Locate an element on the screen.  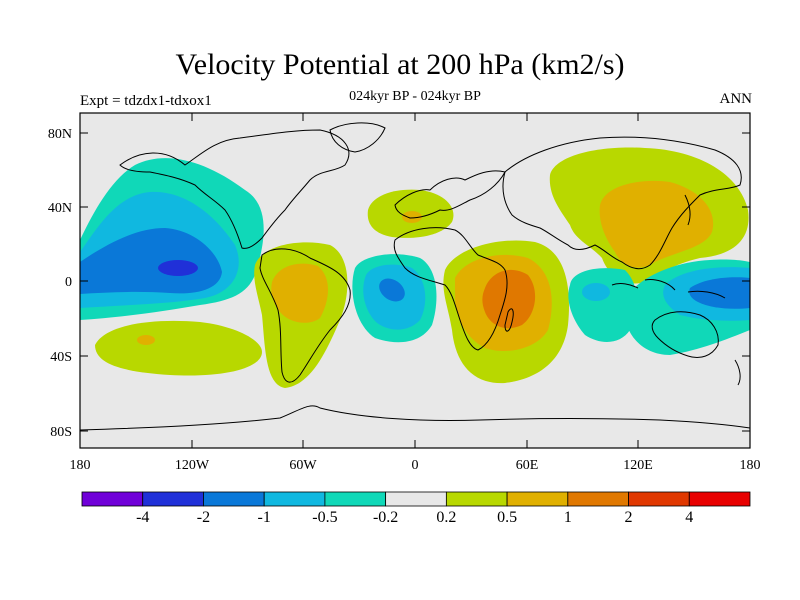
coast-indonesia is located at coordinates (668, 289).